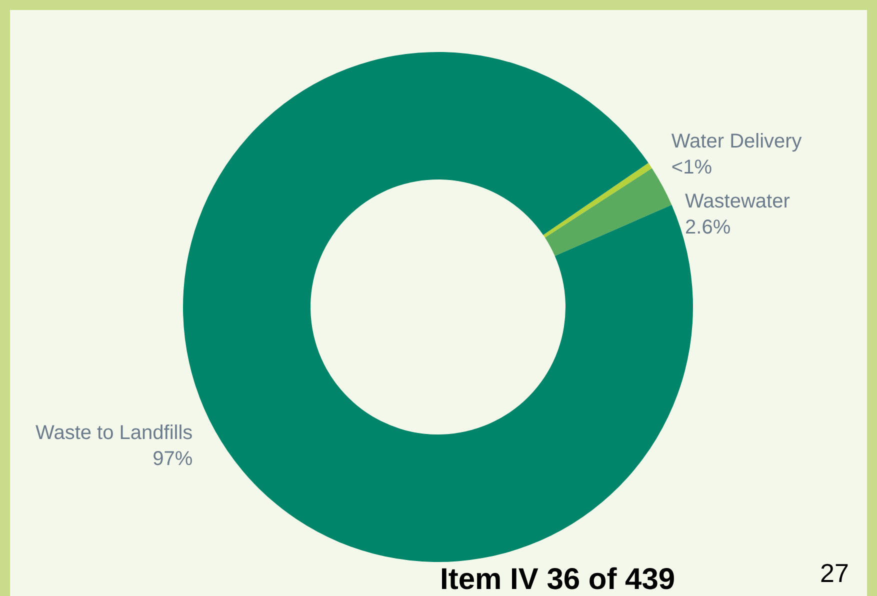 Image resolution: width=877 pixels, height=596 pixels. What do you see at coordinates (558, 579) in the screenshot?
I see `text: Item IV 36 of 439` at bounding box center [558, 579].